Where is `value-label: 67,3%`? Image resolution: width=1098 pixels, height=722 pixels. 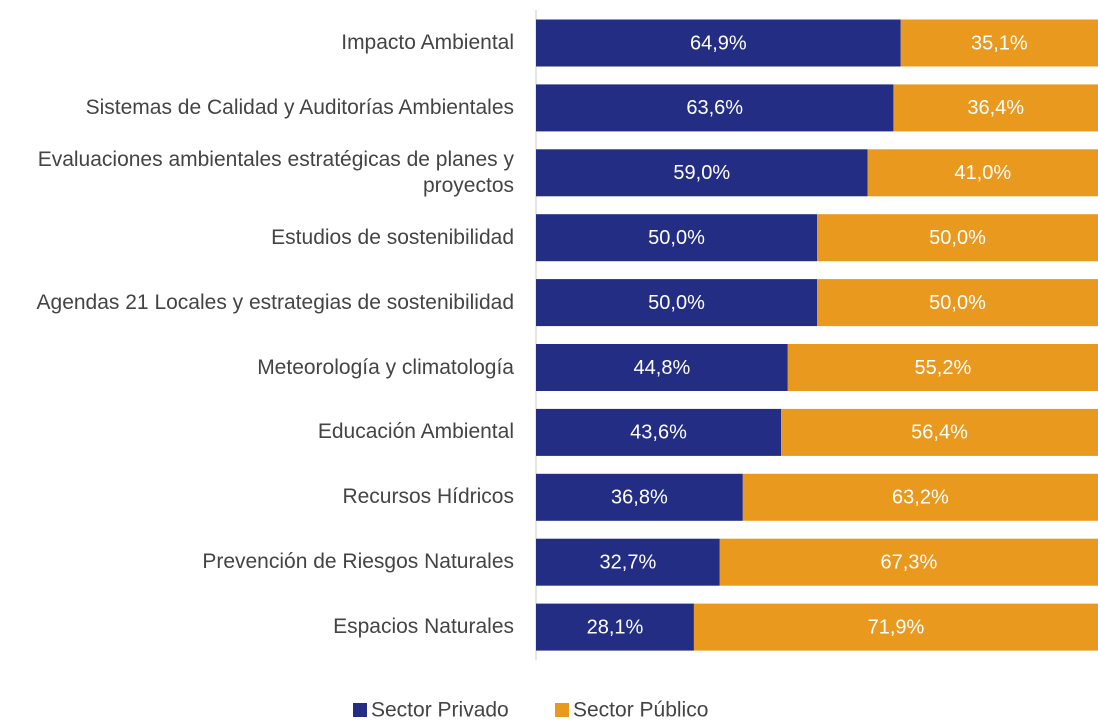
value-label: 67,3% is located at coordinates (909, 562).